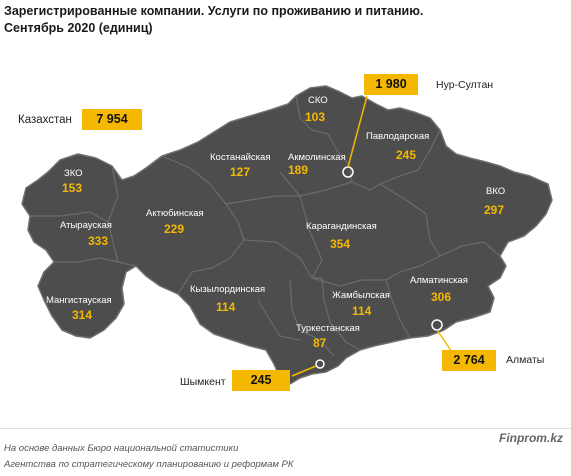  I want to click on almaty-leader, so click(444, 341).